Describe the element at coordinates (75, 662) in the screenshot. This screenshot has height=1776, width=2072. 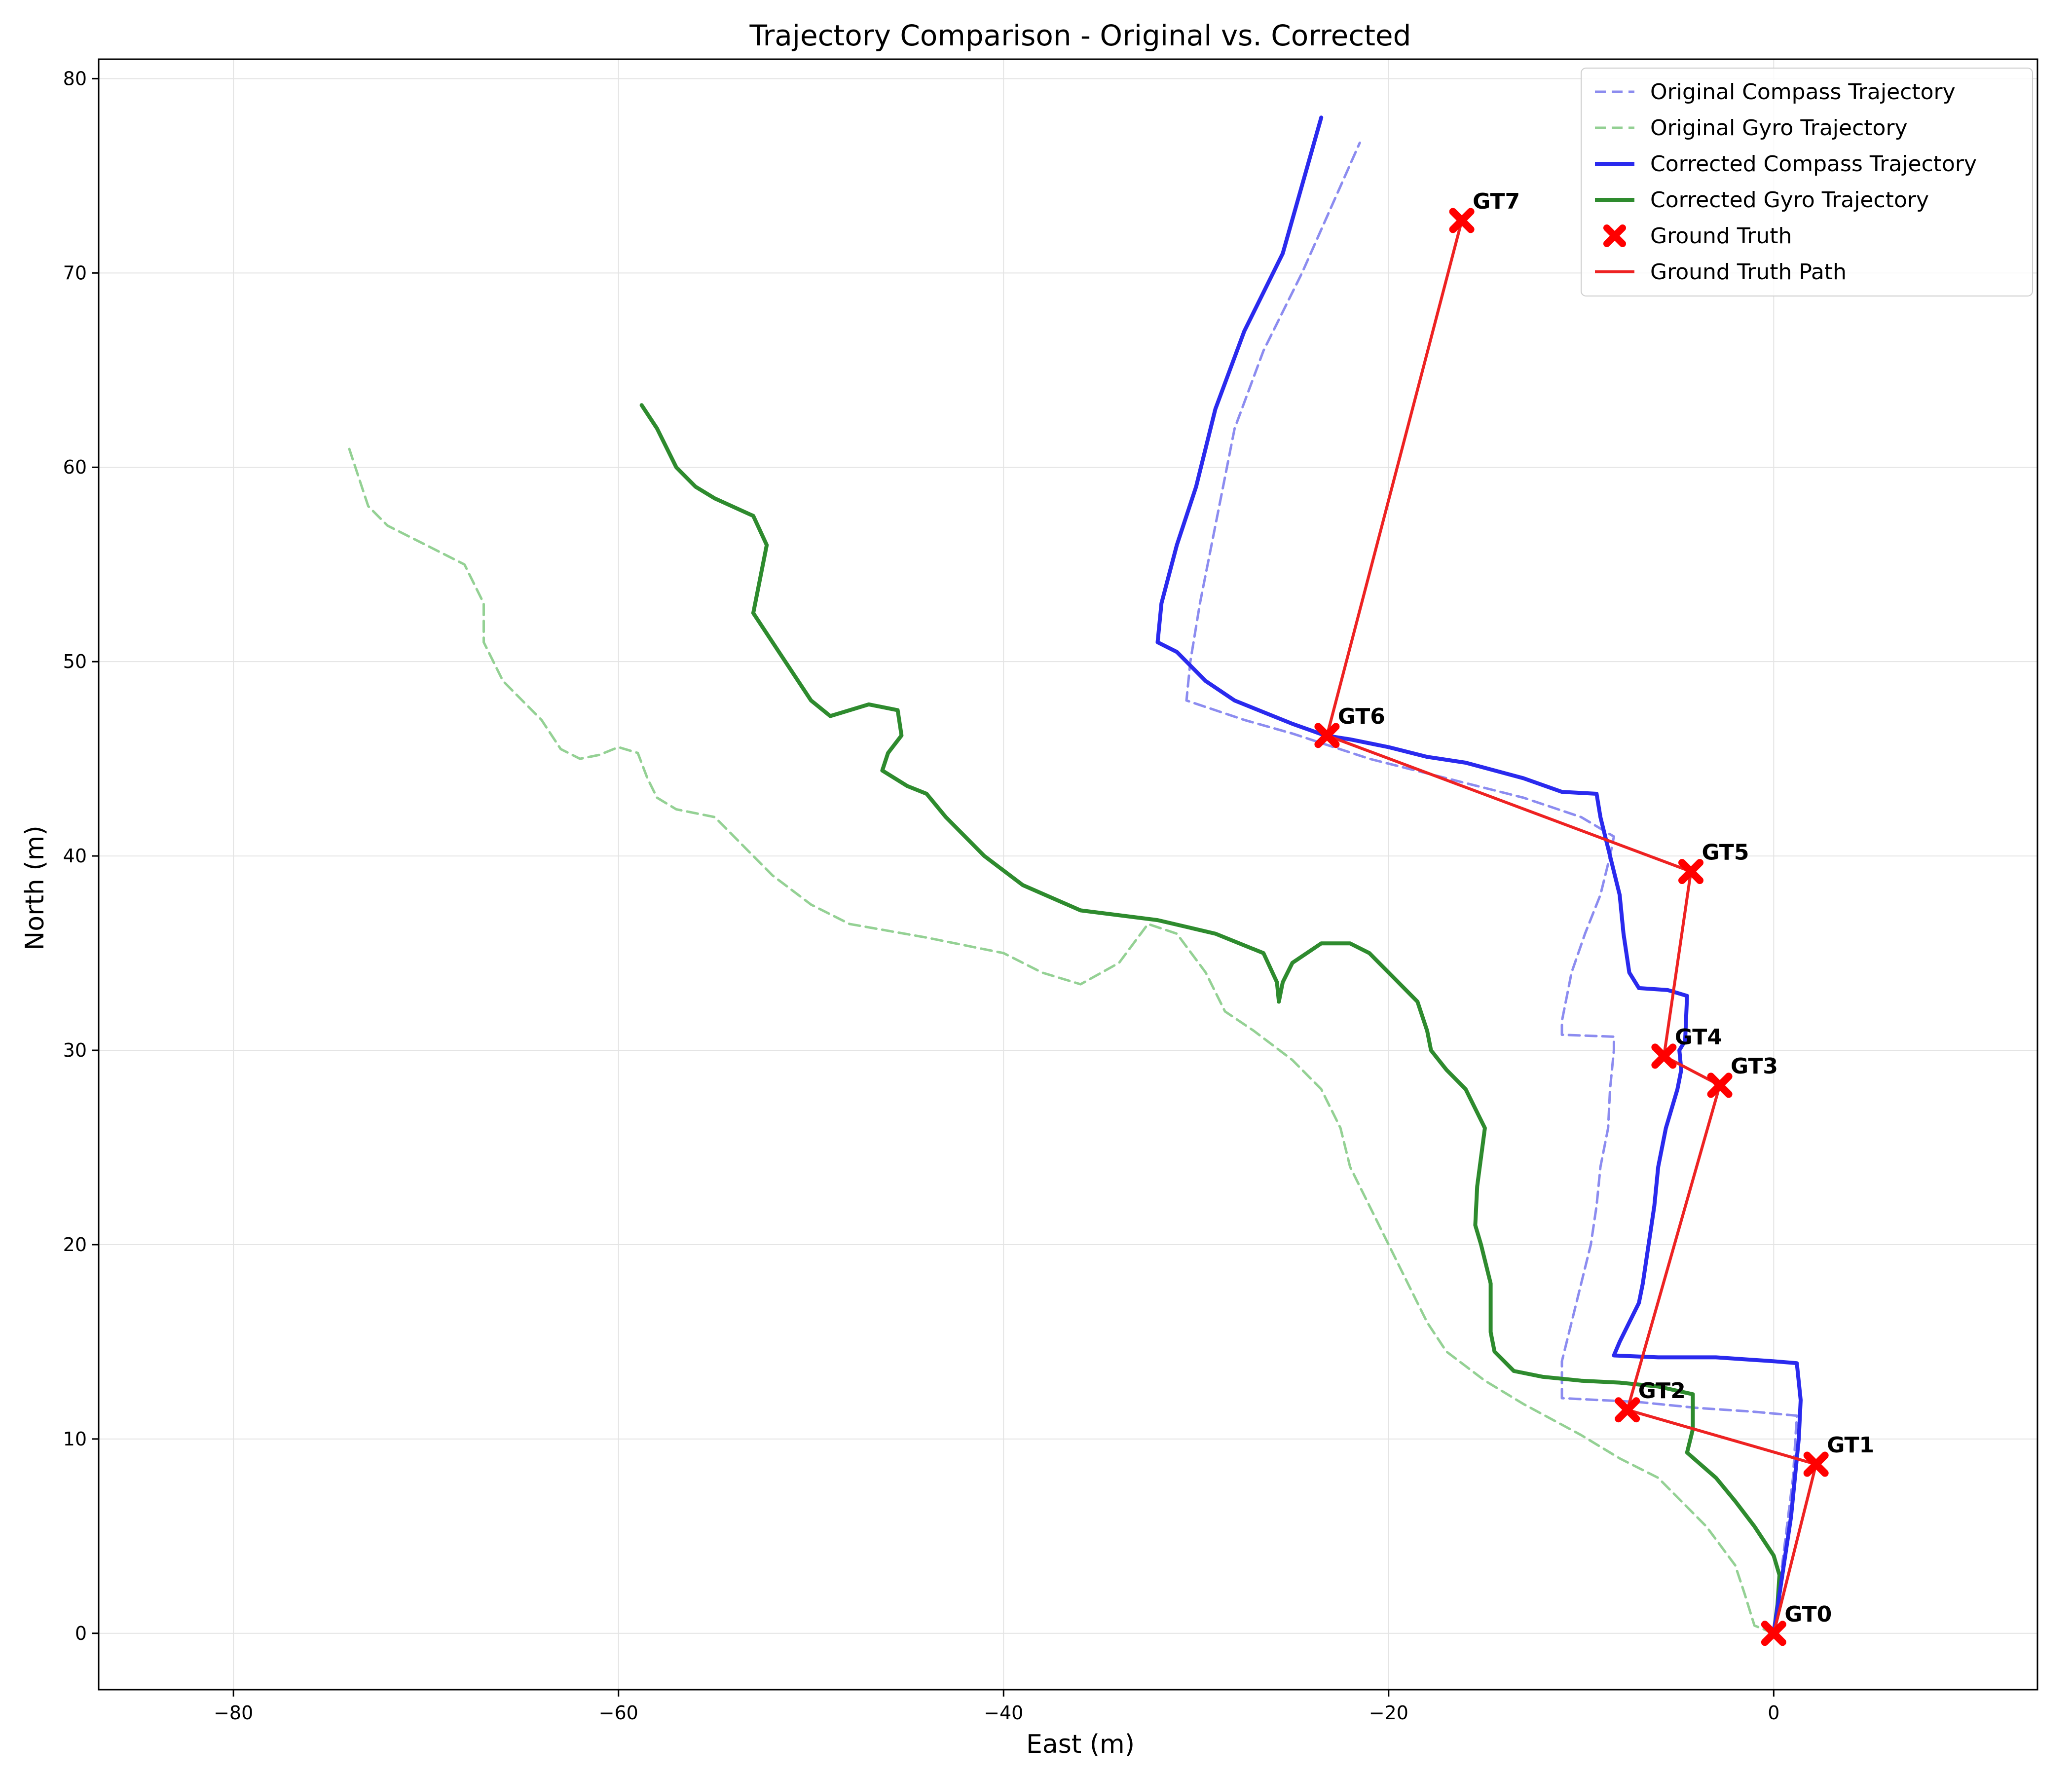
I see `y-tick-label: 50` at that location.